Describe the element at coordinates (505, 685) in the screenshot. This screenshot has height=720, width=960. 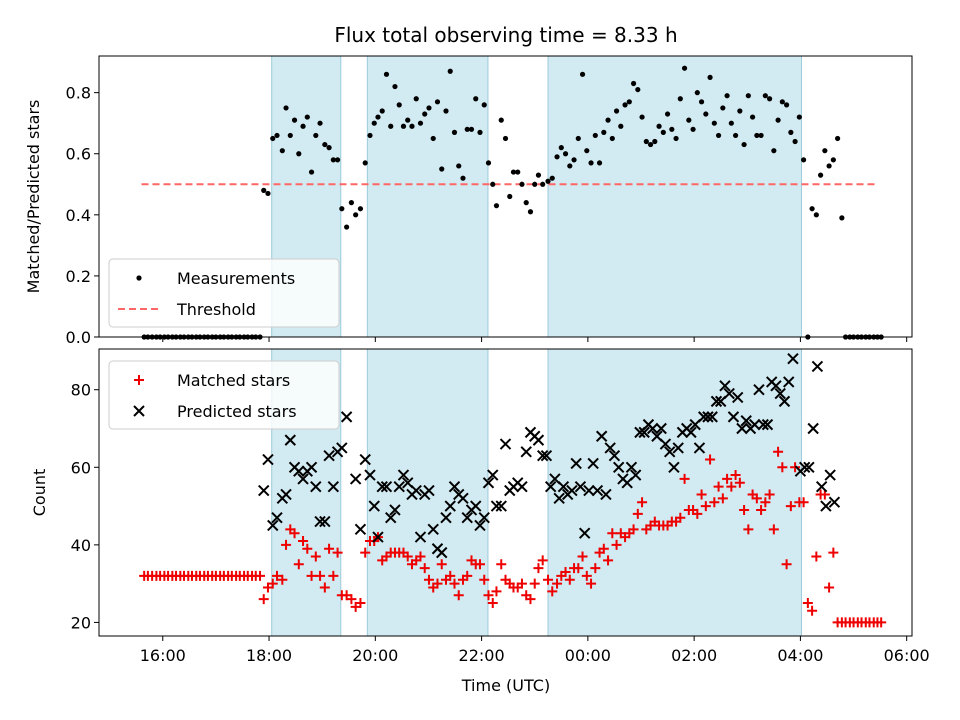
I see `x-axis-label: Time (UTC)` at that location.